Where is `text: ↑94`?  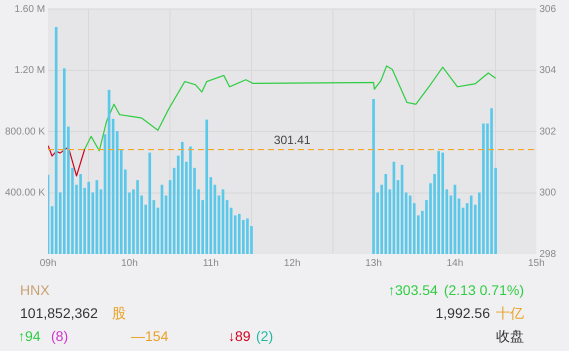 text: ↑94 is located at coordinates (29, 336).